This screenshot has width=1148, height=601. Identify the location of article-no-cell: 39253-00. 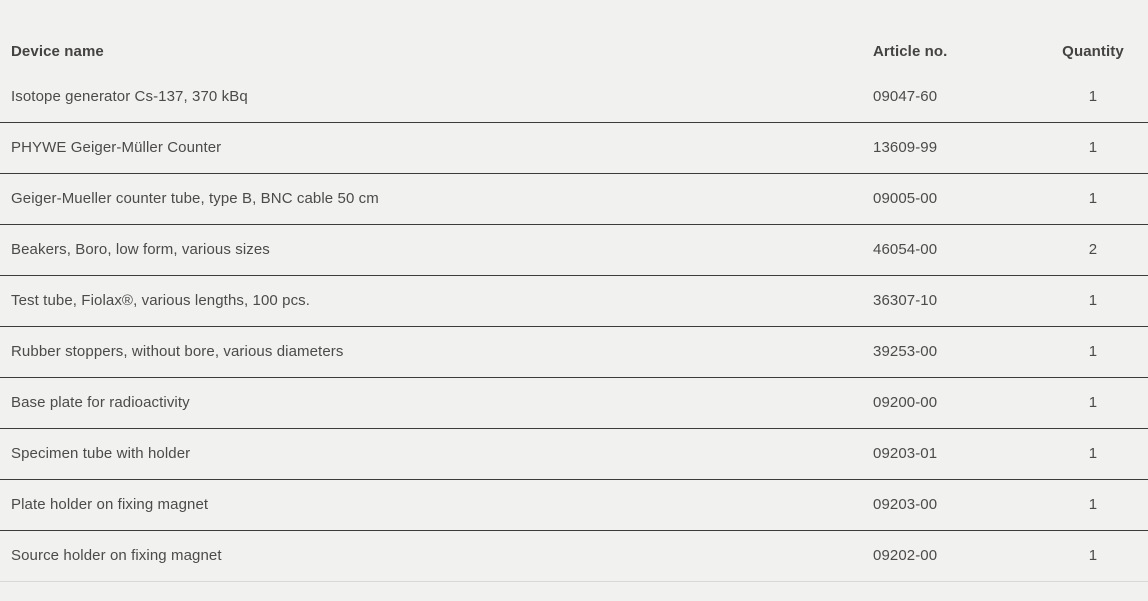
(905, 351).